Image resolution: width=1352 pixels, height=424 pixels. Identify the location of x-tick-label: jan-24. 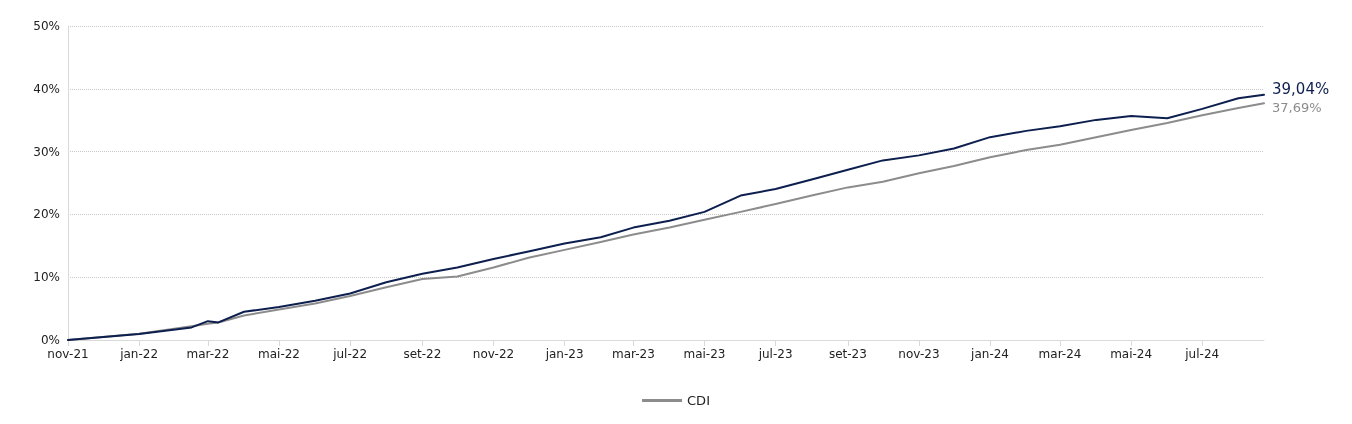
(990, 354).